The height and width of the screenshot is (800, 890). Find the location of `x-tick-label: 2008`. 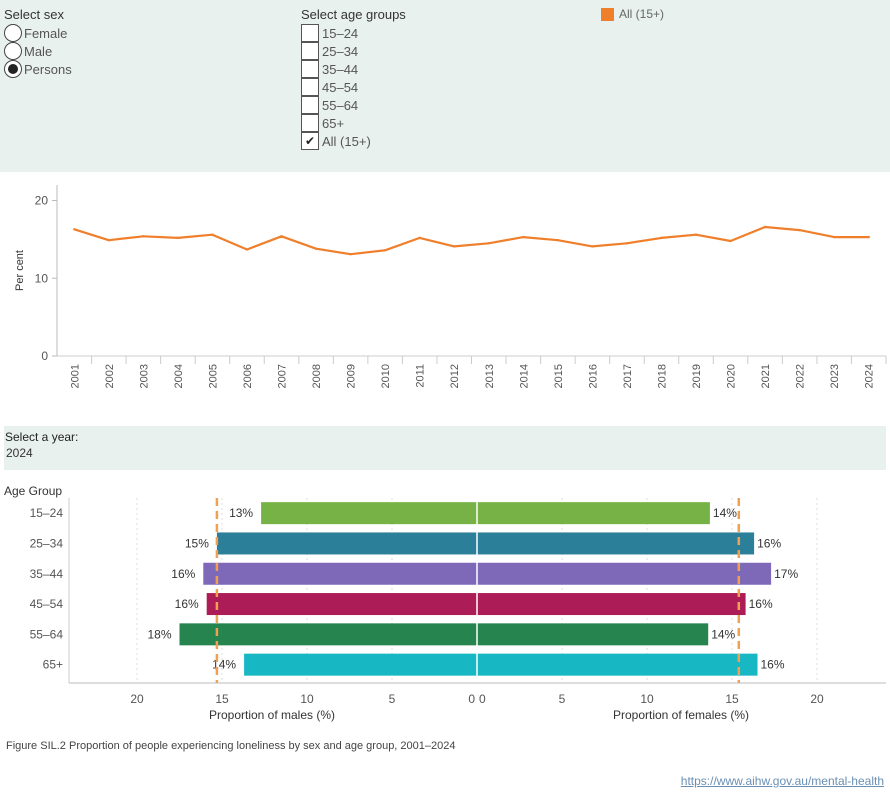

x-tick-label: 2008 is located at coordinates (317, 376).